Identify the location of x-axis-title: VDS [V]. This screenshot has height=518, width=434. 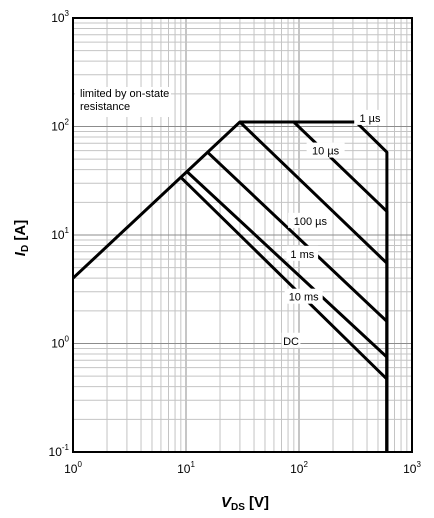
(245, 503).